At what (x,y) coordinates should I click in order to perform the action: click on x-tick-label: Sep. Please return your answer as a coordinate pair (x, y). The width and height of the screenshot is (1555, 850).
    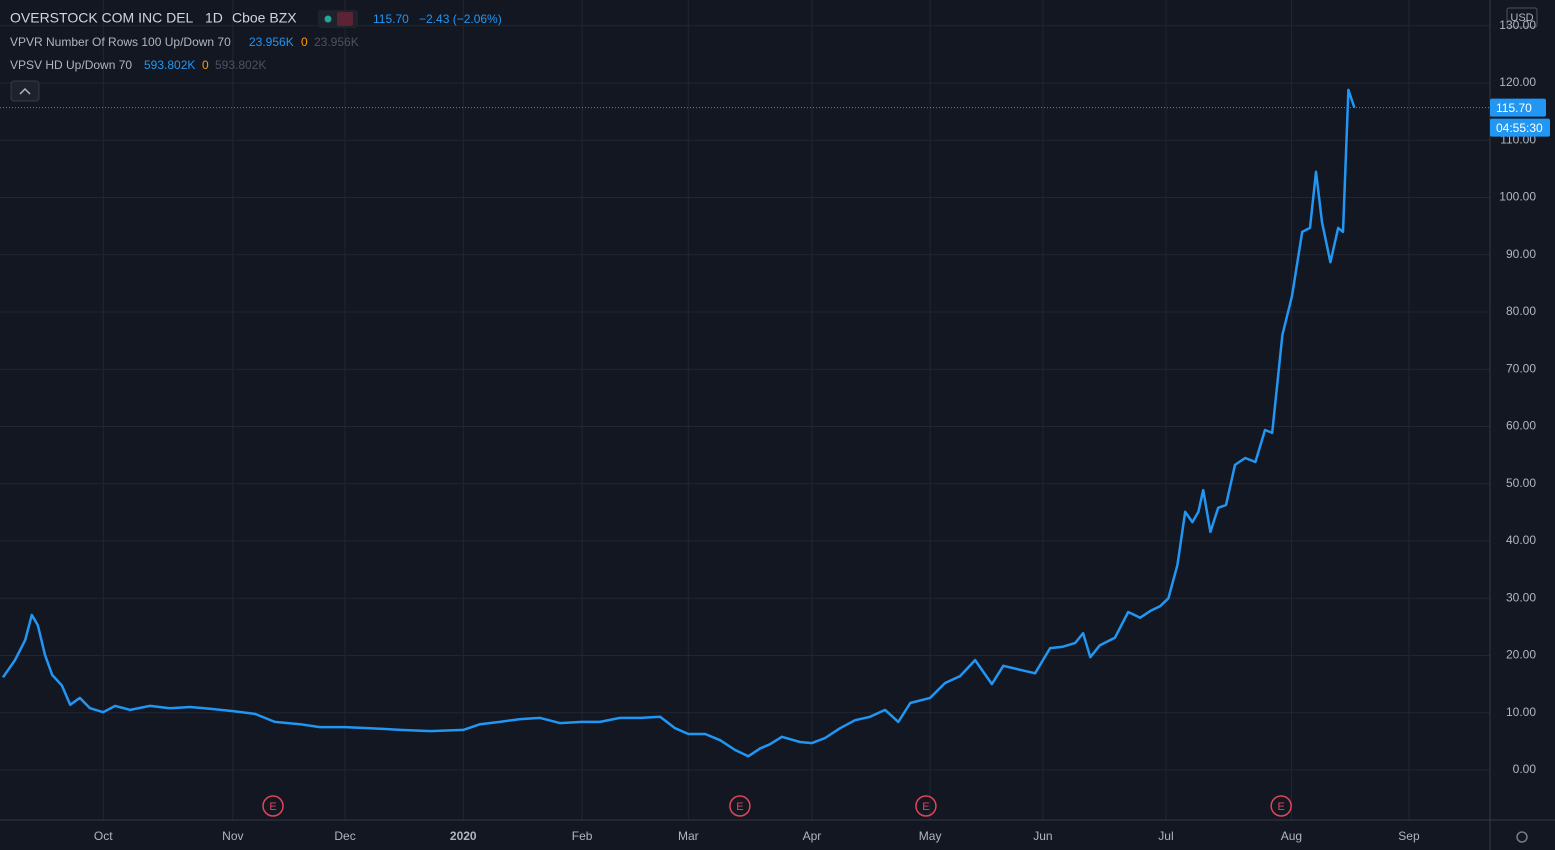
    Looking at the image, I should click on (1409, 836).